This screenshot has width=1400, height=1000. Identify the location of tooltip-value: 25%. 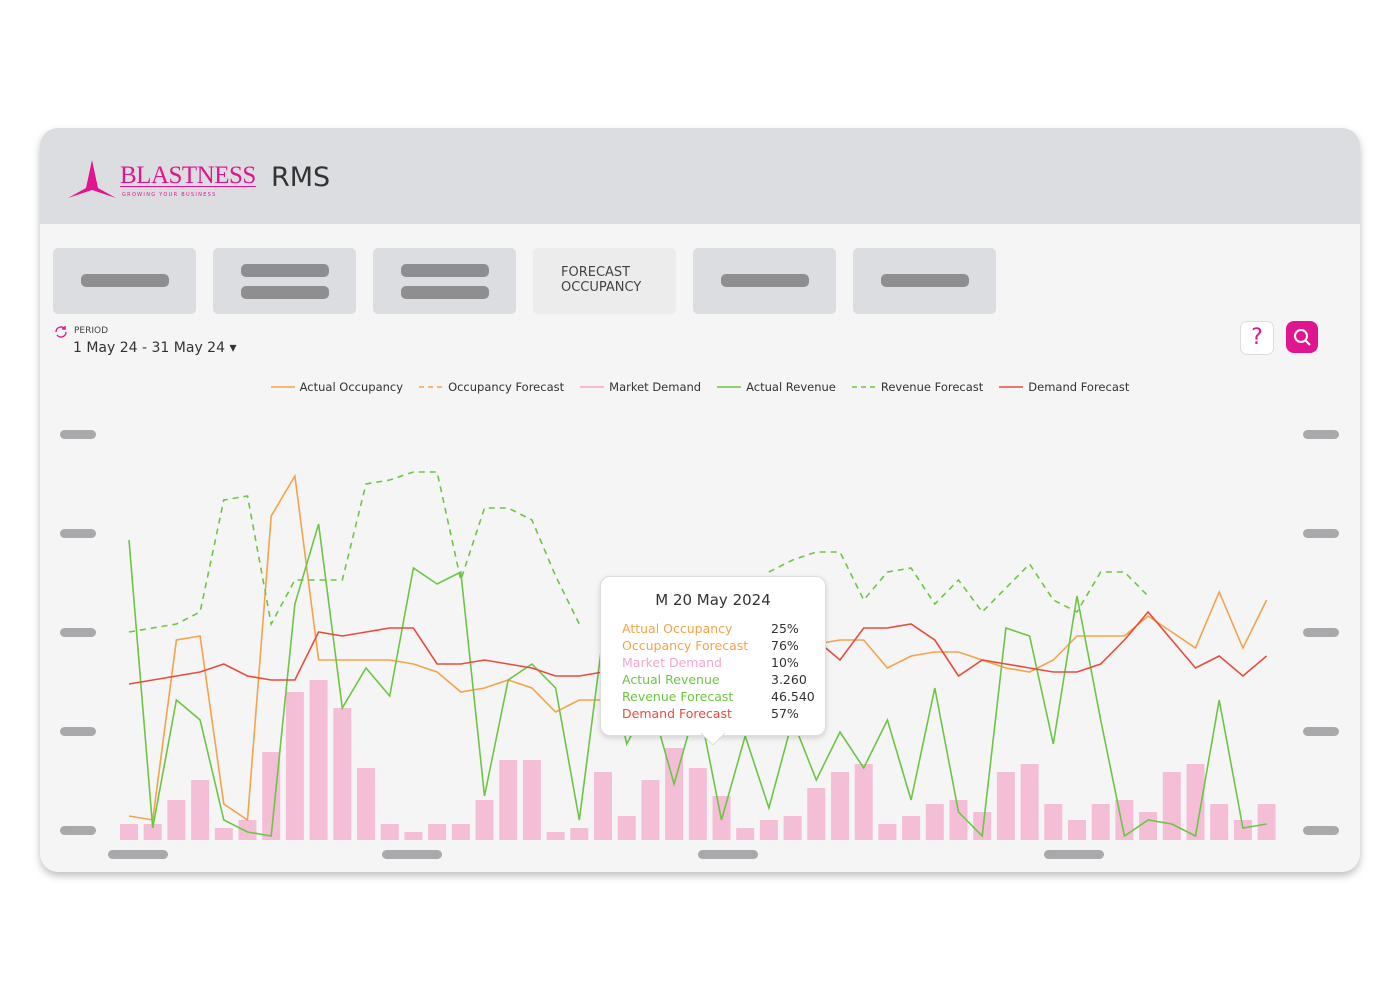
(785, 628).